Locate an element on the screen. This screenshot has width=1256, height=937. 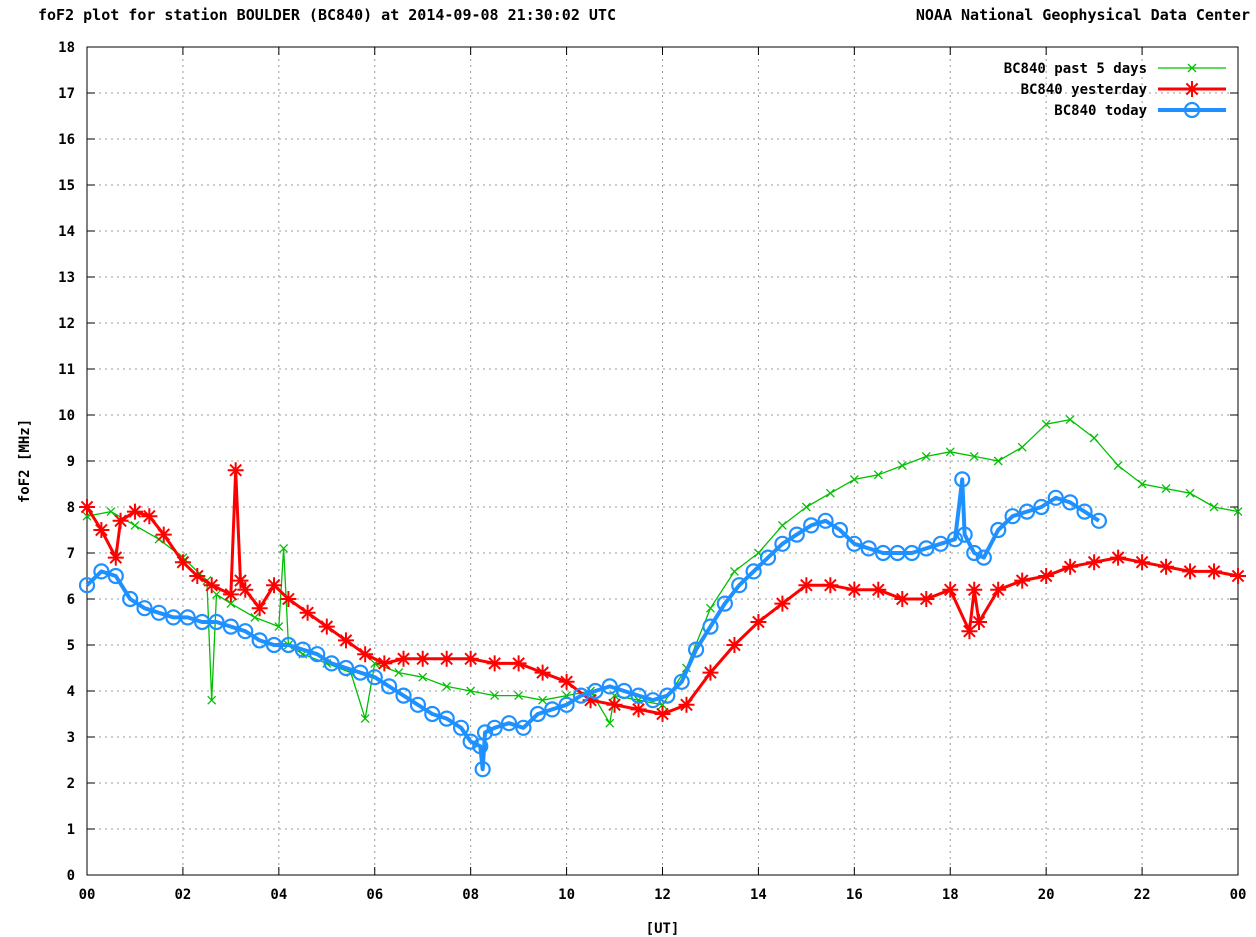
x-tick-label: 04 is located at coordinates (278, 895).